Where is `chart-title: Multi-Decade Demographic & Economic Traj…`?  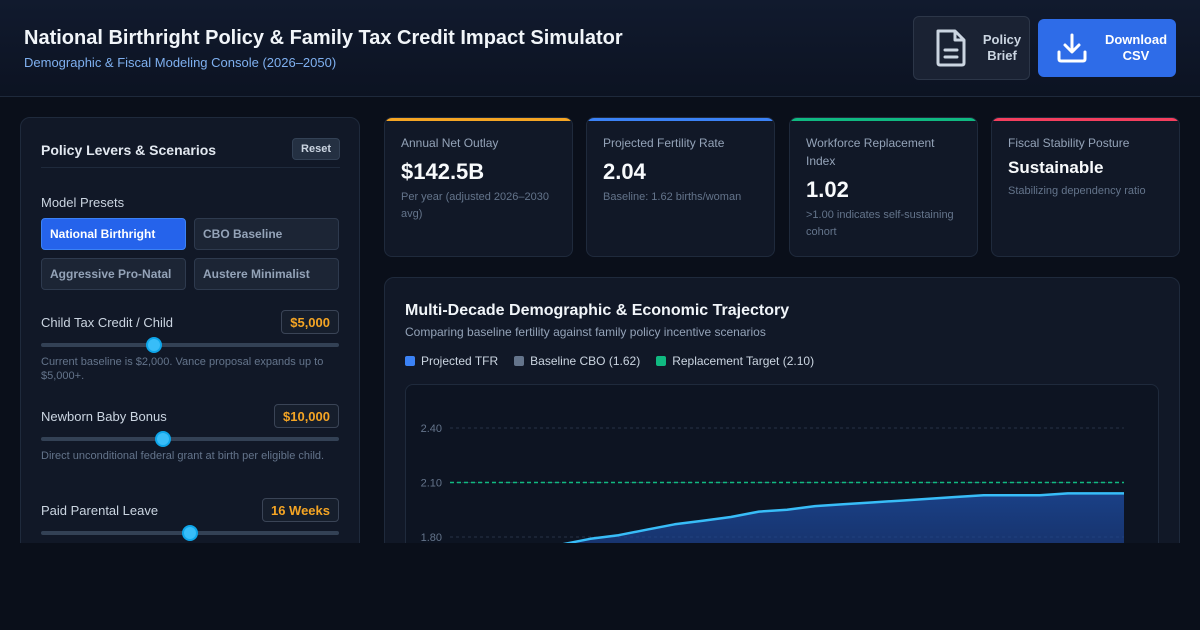 chart-title: Multi-Decade Demographic & Economic Traj… is located at coordinates (597, 310).